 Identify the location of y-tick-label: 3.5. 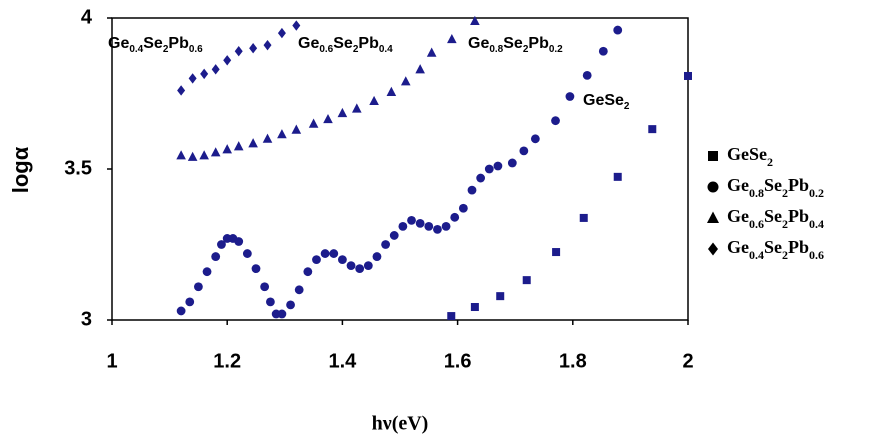
(78, 168).